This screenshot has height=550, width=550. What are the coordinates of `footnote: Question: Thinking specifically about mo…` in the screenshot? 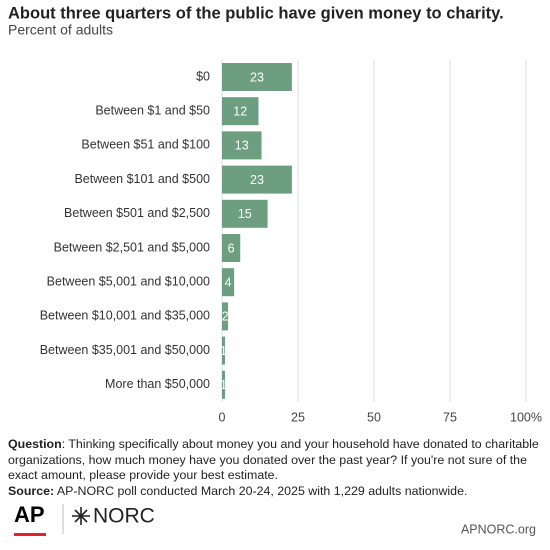 It's located at (276, 468).